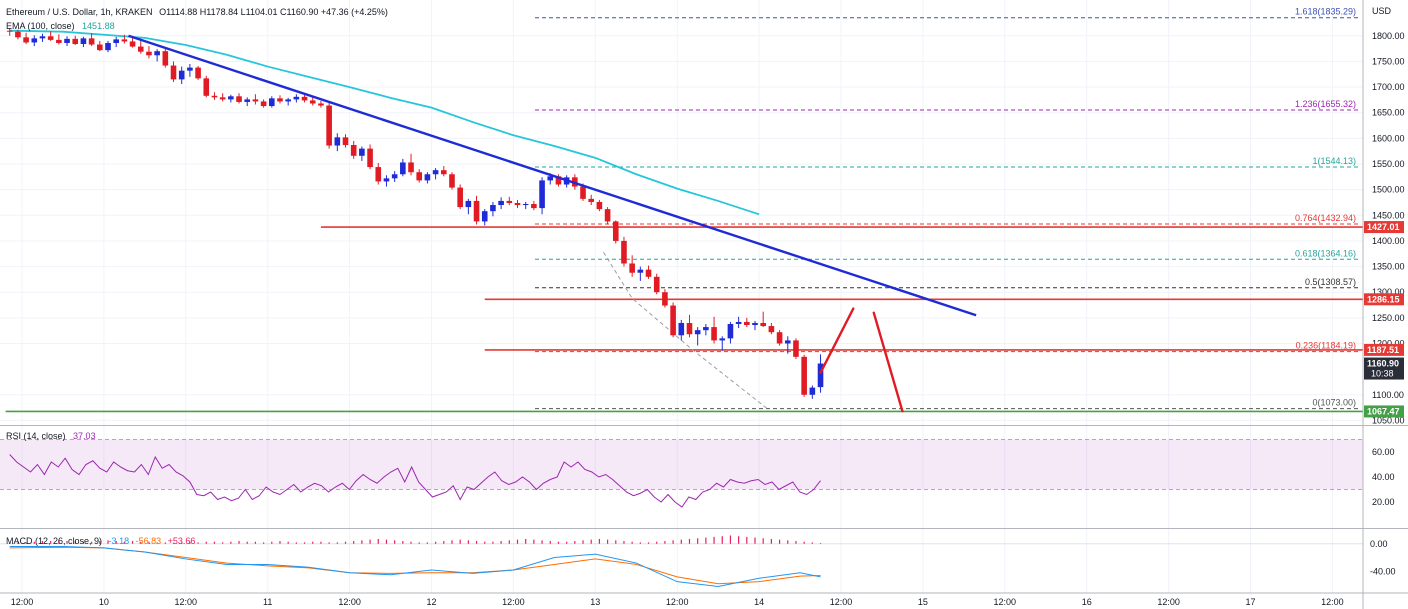 The image size is (1408, 609). What do you see at coordinates (1388, 318) in the screenshot?
I see `price-tick-label: 1250.00` at bounding box center [1388, 318].